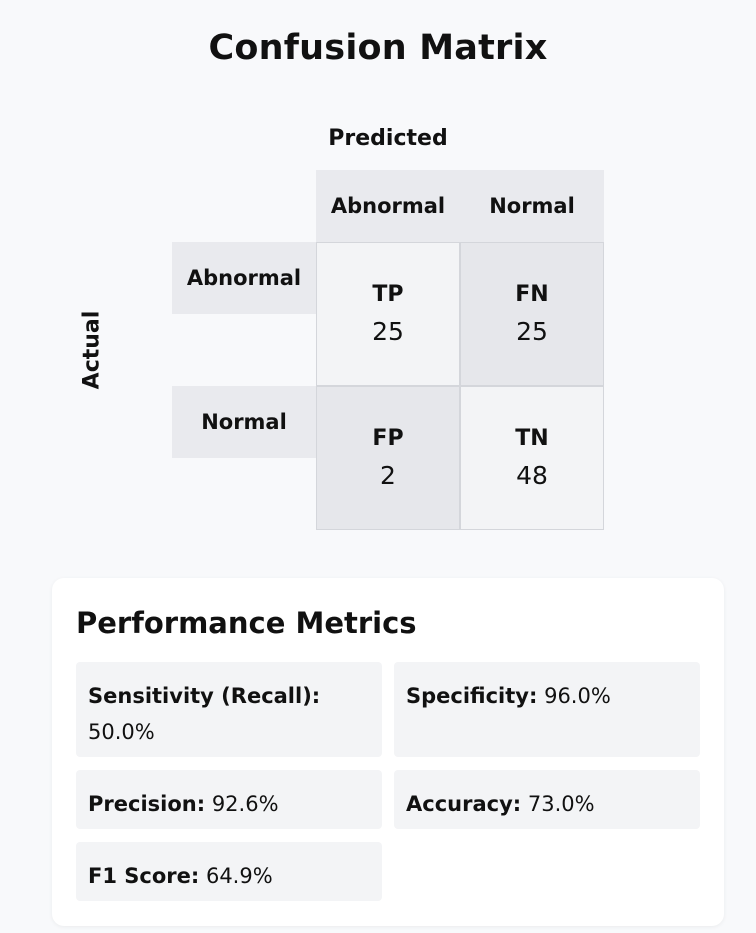 This screenshot has height=933, width=756. I want to click on chart-title: Confusion Matrix, so click(378, 48).